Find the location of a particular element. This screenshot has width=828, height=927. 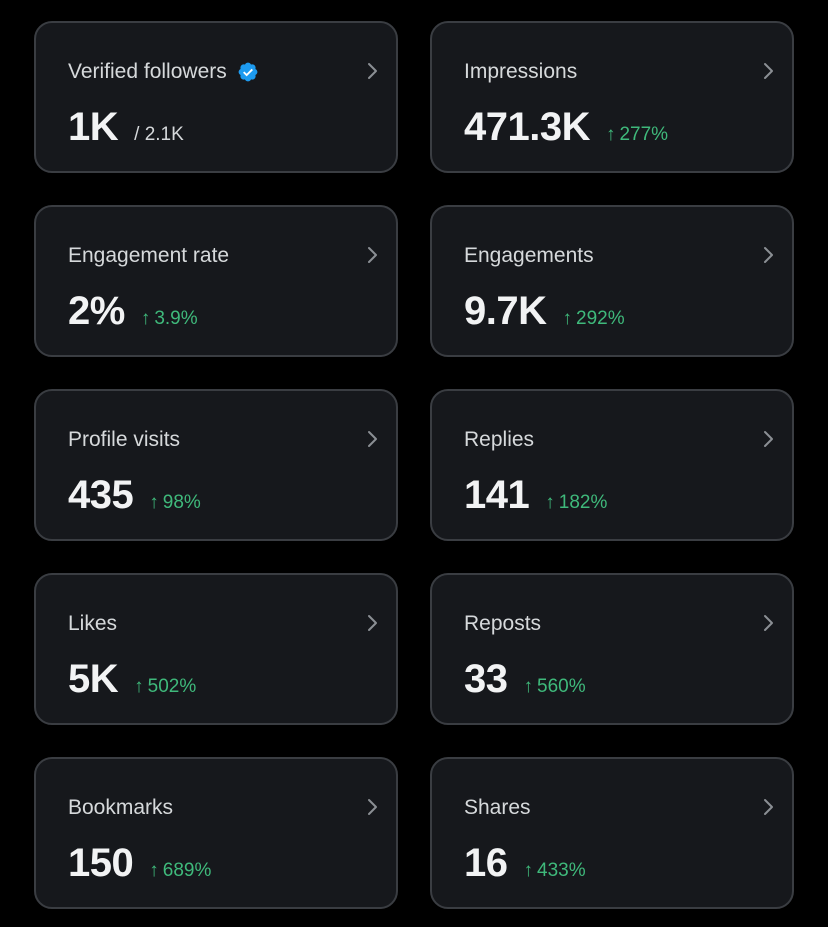

card-label: Likes is located at coordinates (93, 623).